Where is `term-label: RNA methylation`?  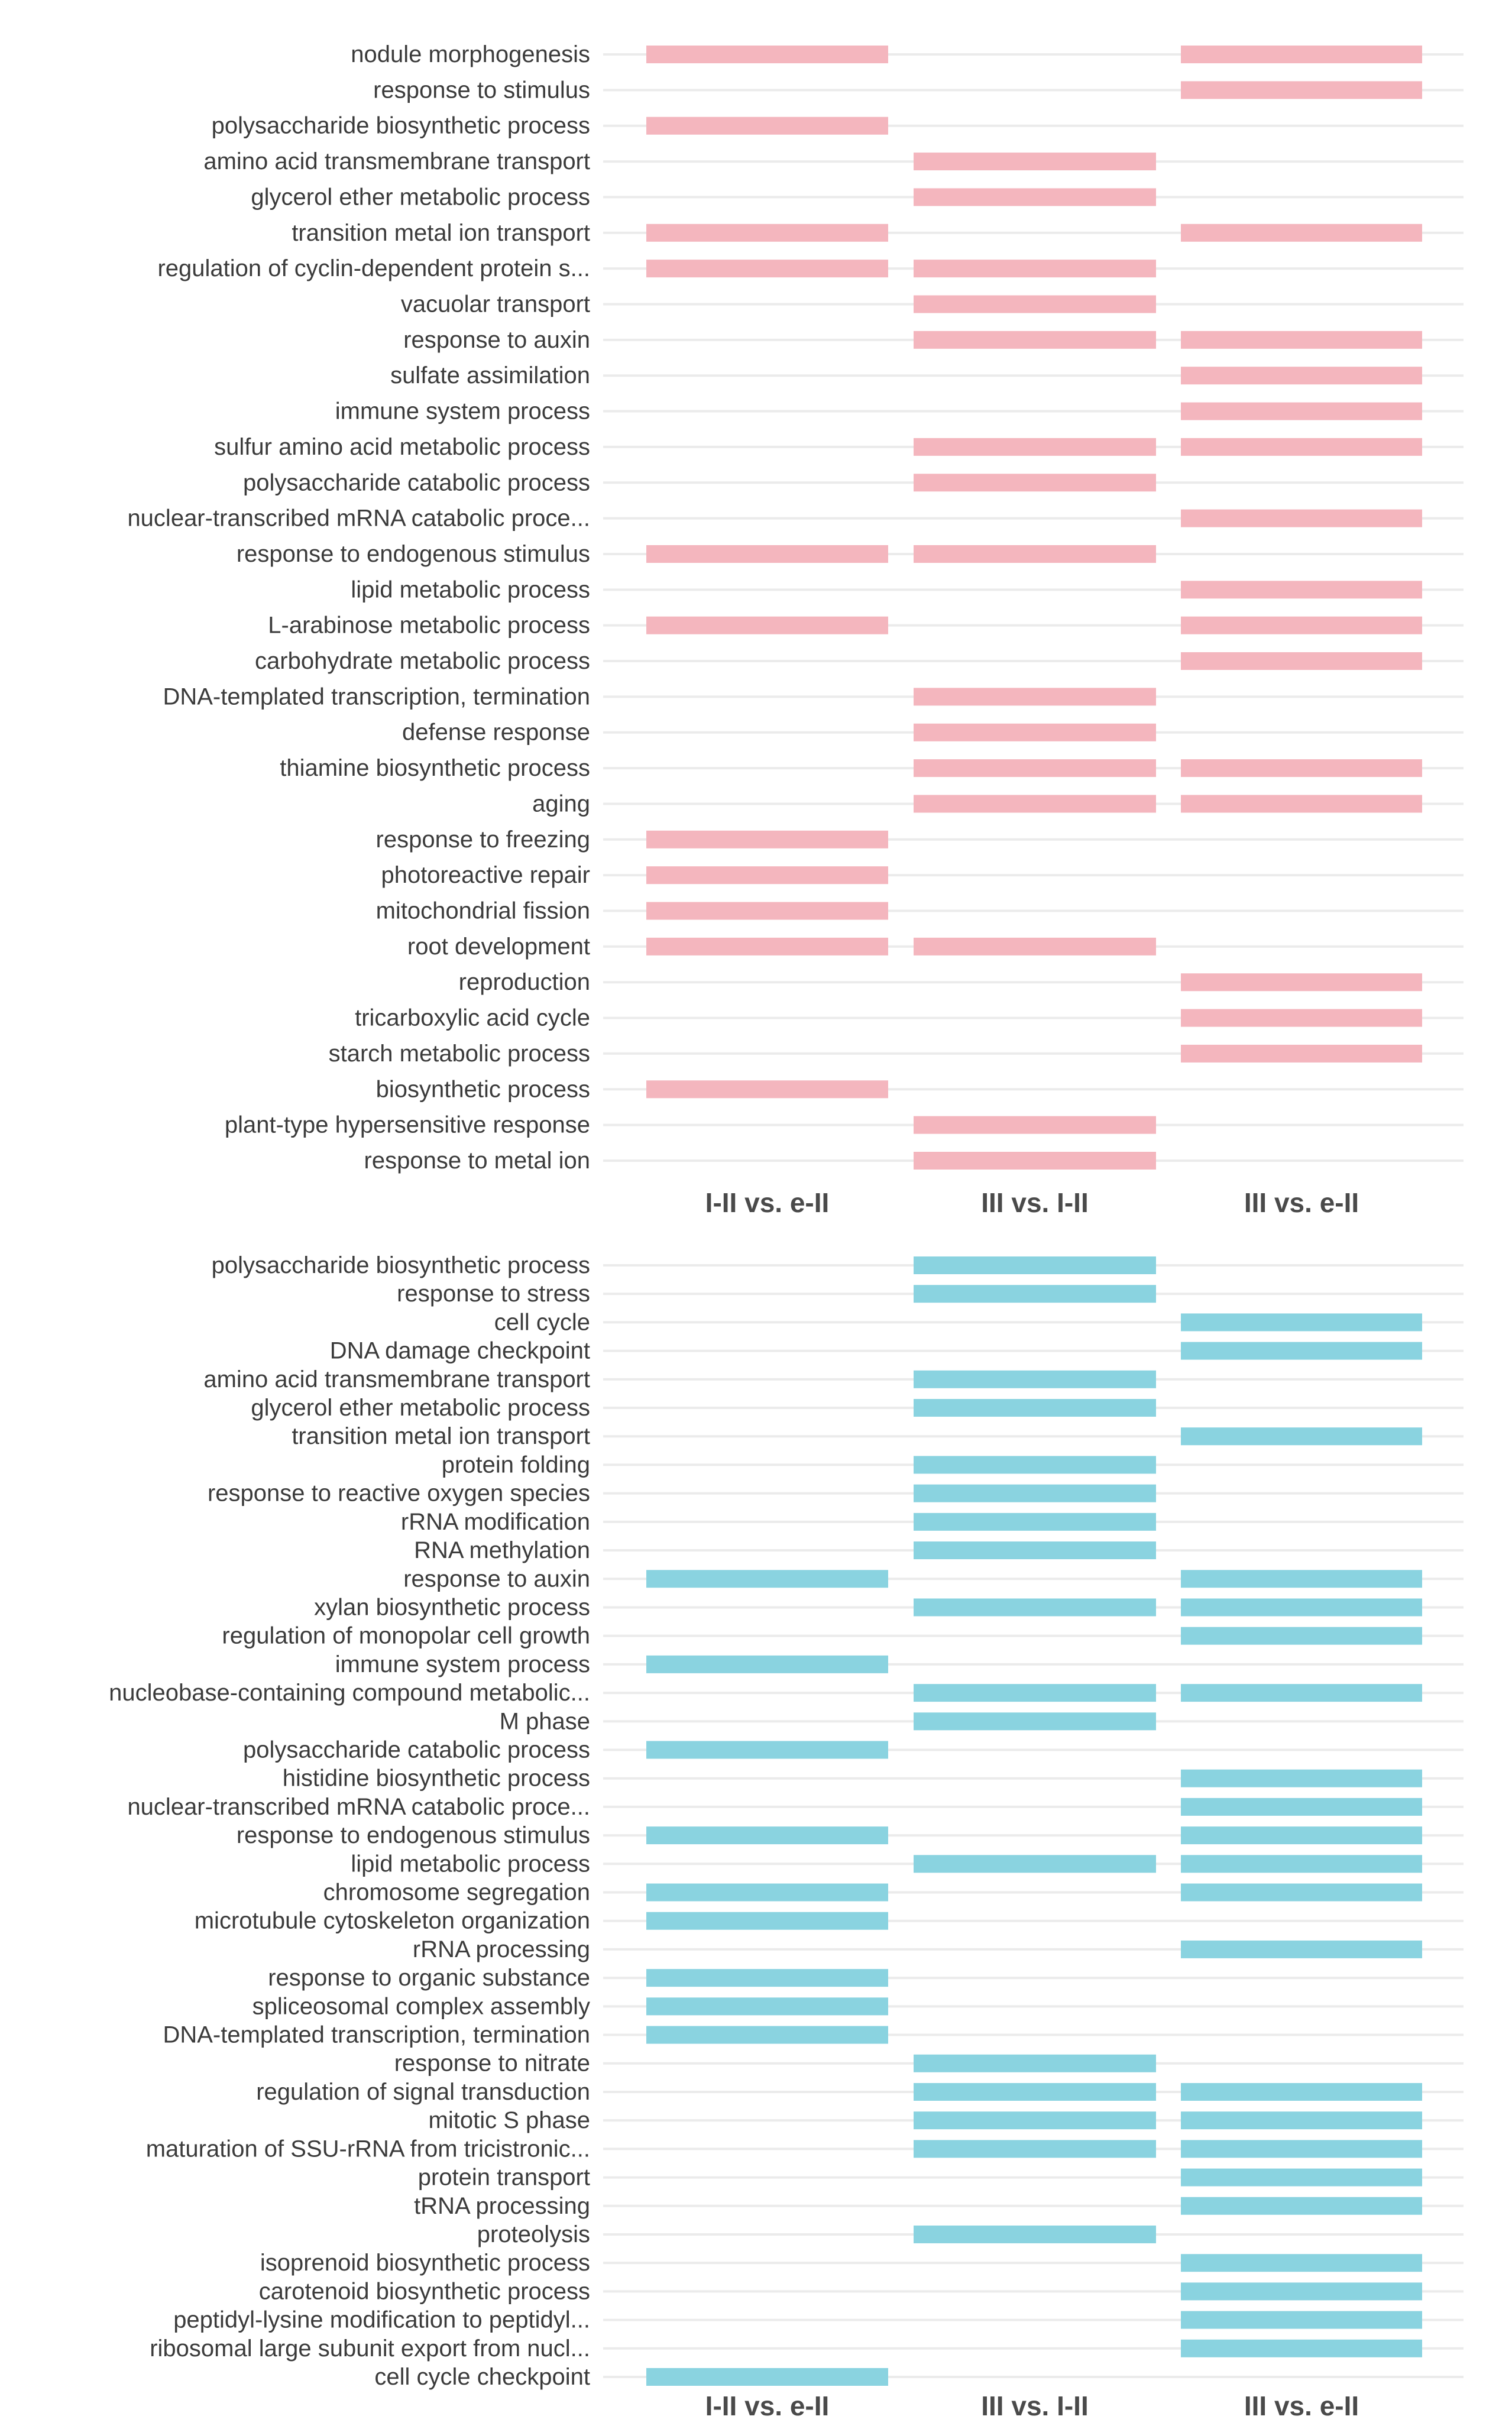 term-label: RNA methylation is located at coordinates (502, 1550).